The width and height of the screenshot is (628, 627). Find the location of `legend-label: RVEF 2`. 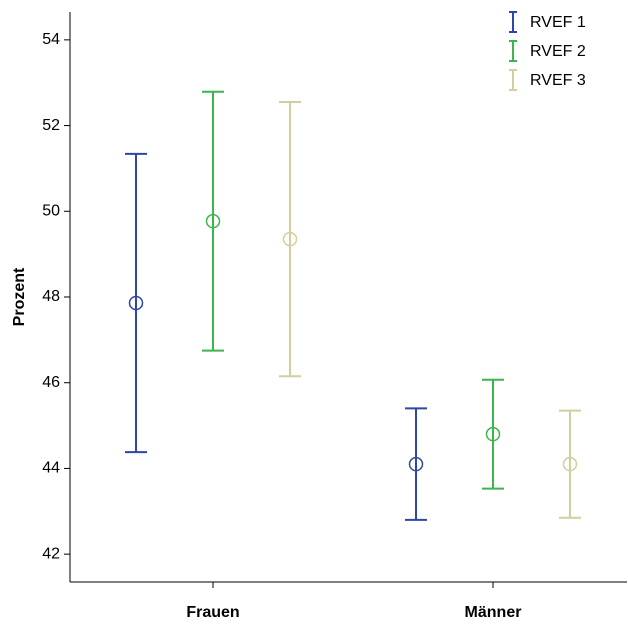

legend-label: RVEF 2 is located at coordinates (558, 51).